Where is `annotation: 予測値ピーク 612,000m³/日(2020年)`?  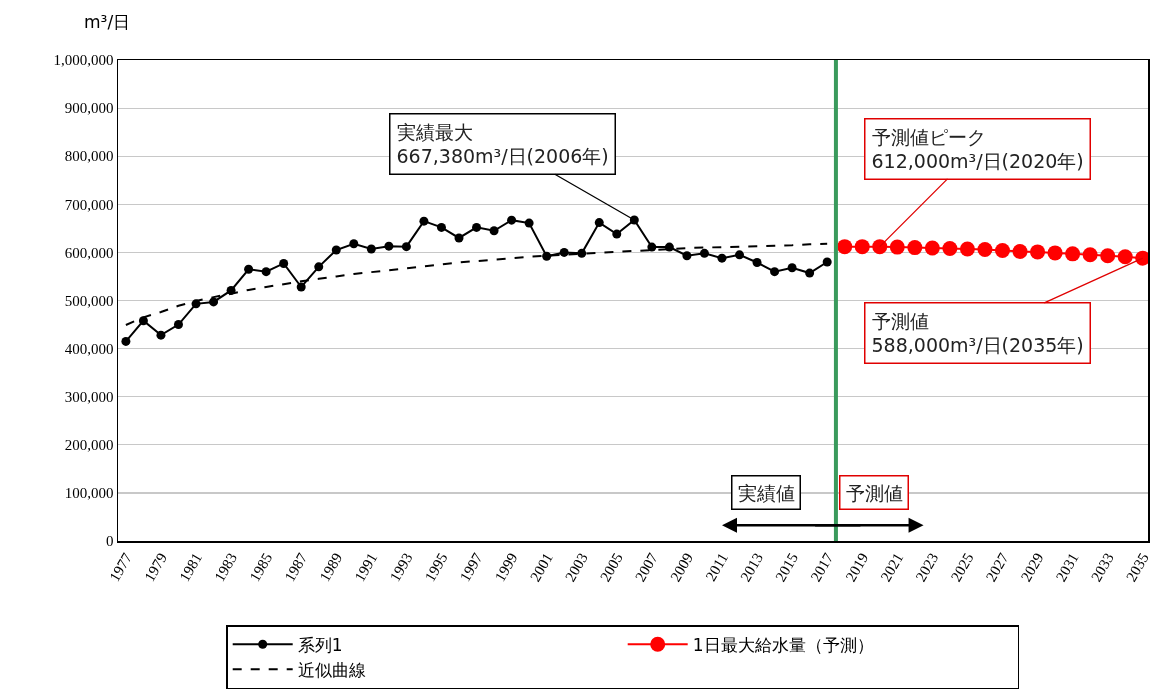 annotation: 予測値ピーク 612,000m³/日(2020年) is located at coordinates (977, 149).